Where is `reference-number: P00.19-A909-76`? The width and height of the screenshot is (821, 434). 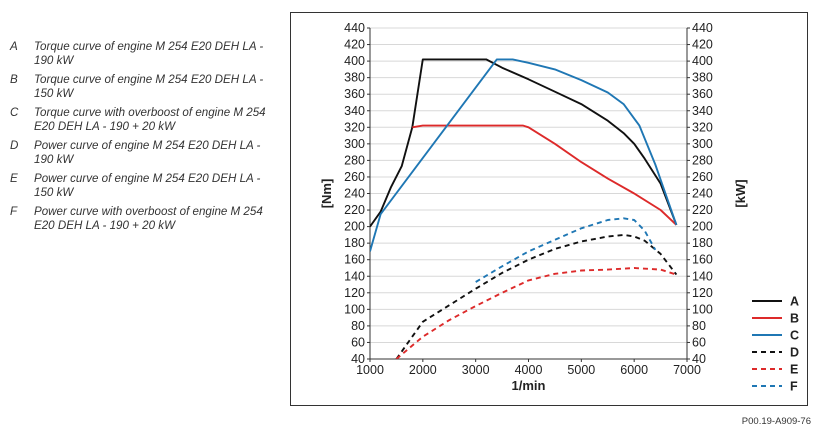 reference-number: P00.19-A909-76 is located at coordinates (776, 421).